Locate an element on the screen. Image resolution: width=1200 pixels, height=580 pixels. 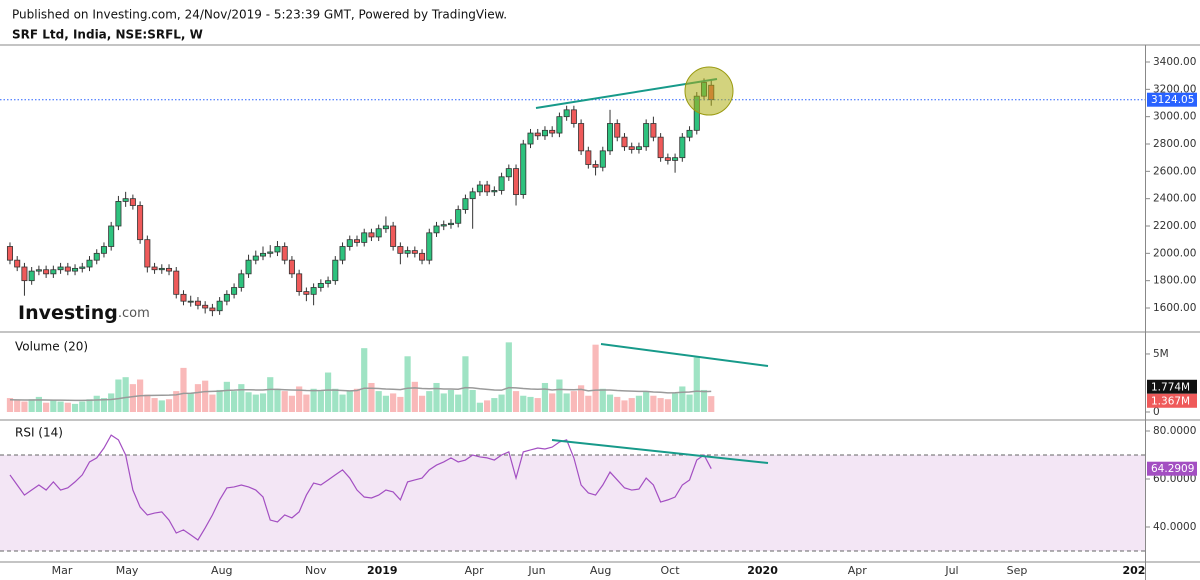
x-tick-label: Oct is located at coordinates (671, 570).